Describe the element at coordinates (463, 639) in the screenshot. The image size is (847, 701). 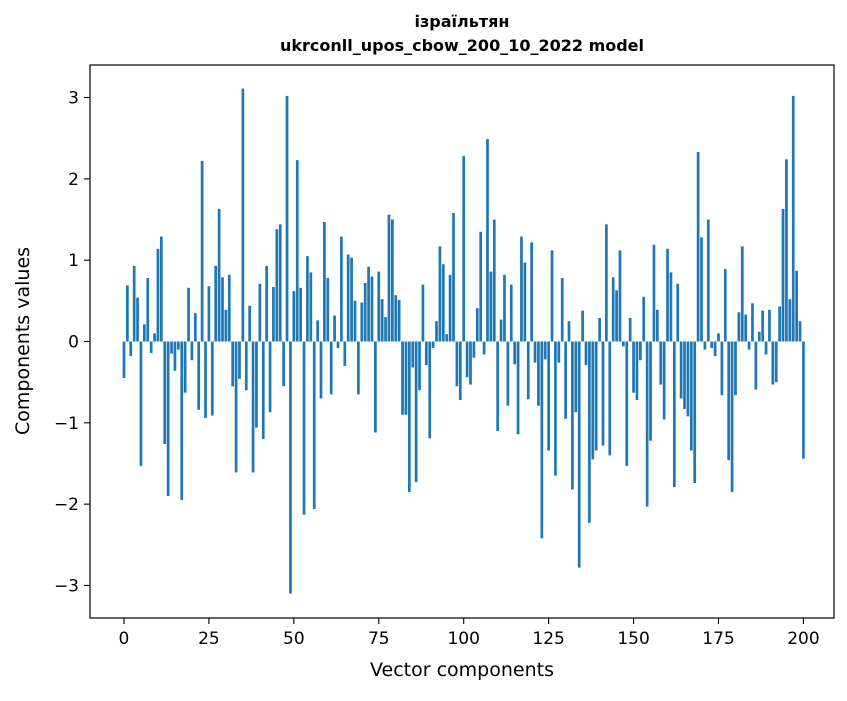
I see `x-tick-label-4: 100` at that location.